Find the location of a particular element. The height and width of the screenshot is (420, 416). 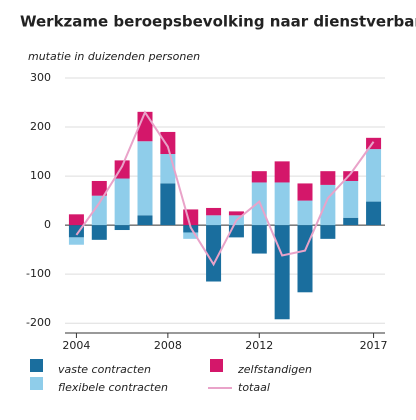

y-axis-label: mutatie in duizenden personen is located at coordinates (114, 56).